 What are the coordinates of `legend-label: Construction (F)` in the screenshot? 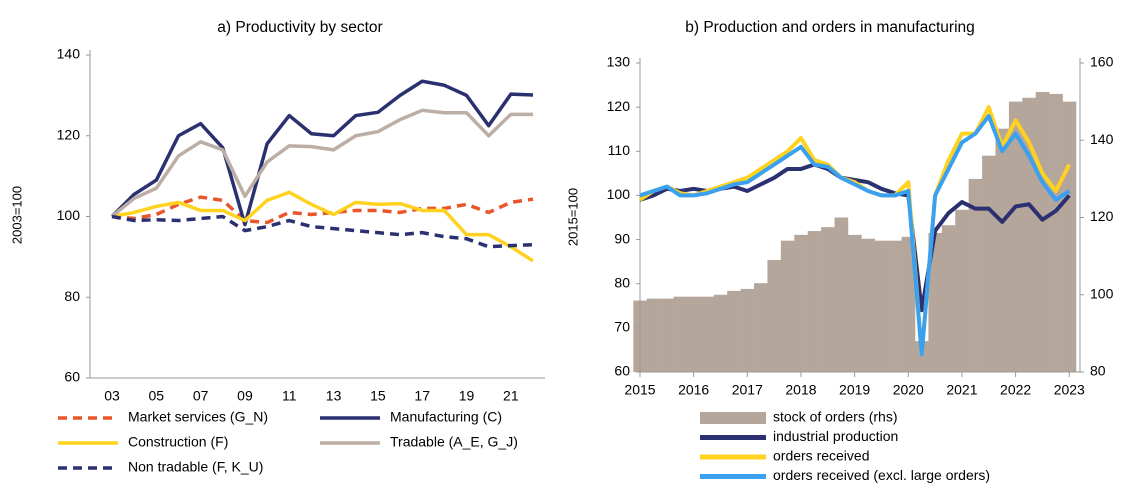 It's located at (178, 442).